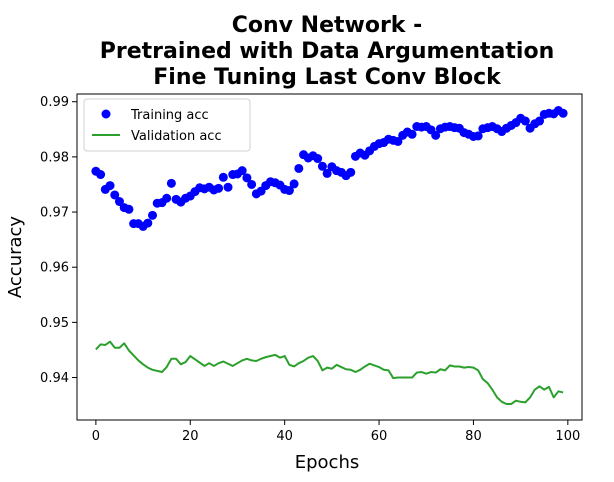 The image size is (614, 482). I want to click on x-tick-label: 80, so click(473, 436).